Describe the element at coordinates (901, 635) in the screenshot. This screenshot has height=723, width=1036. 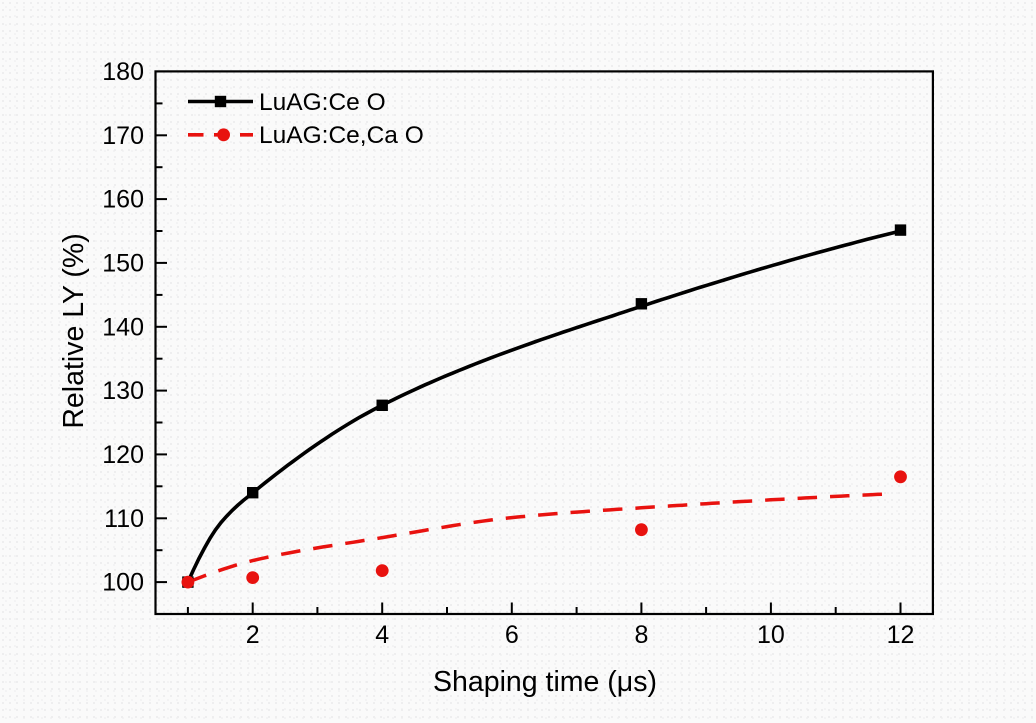
I see `svg-text: 12` at that location.